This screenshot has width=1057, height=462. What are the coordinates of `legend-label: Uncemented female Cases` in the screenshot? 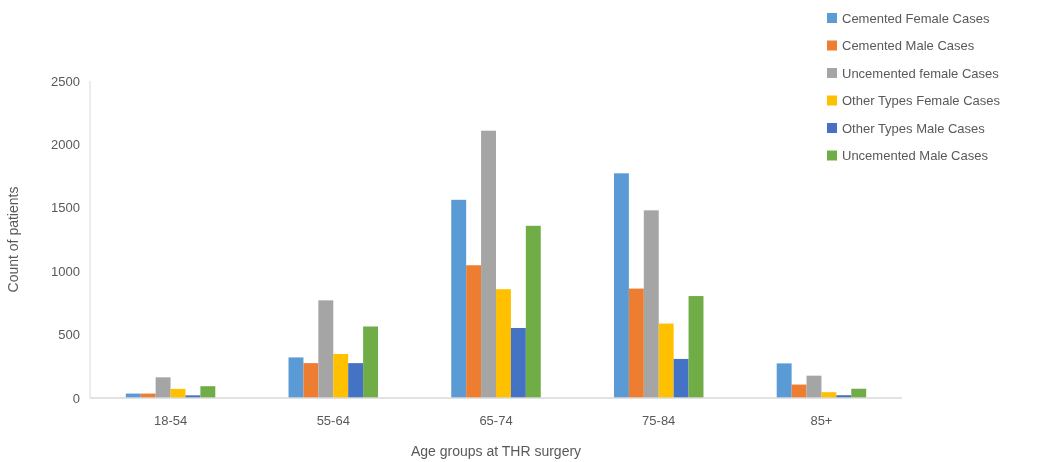 It's located at (921, 73).